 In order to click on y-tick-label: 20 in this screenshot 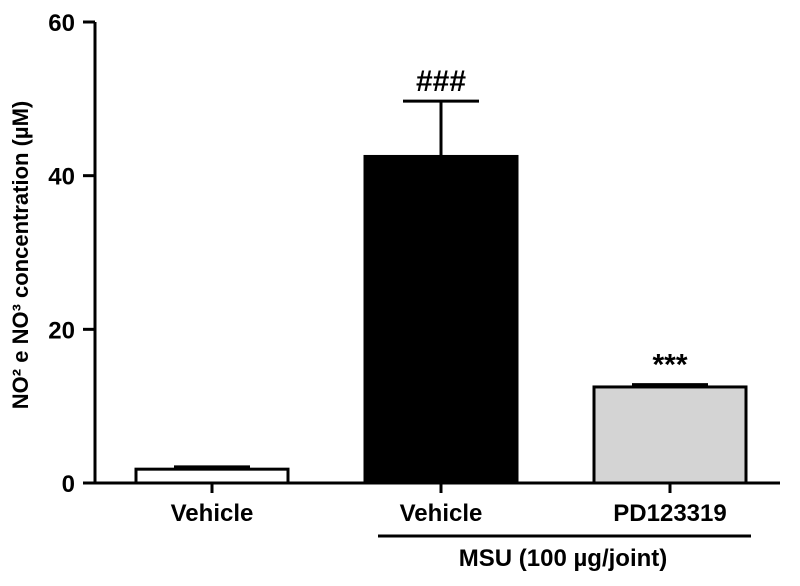, I will do `click(61, 330)`.